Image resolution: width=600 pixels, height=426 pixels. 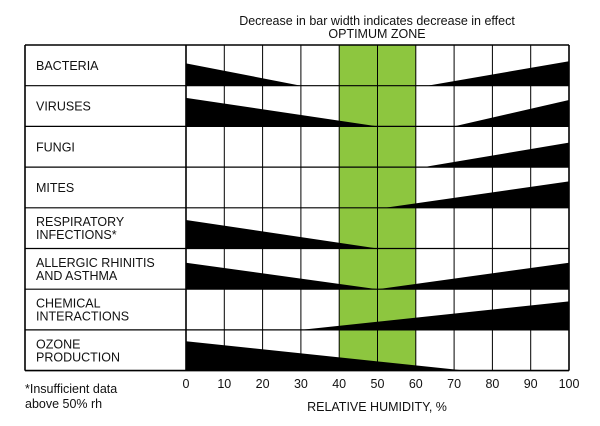 What do you see at coordinates (339, 384) in the screenshot?
I see `x-tick-label-40: 40` at bounding box center [339, 384].